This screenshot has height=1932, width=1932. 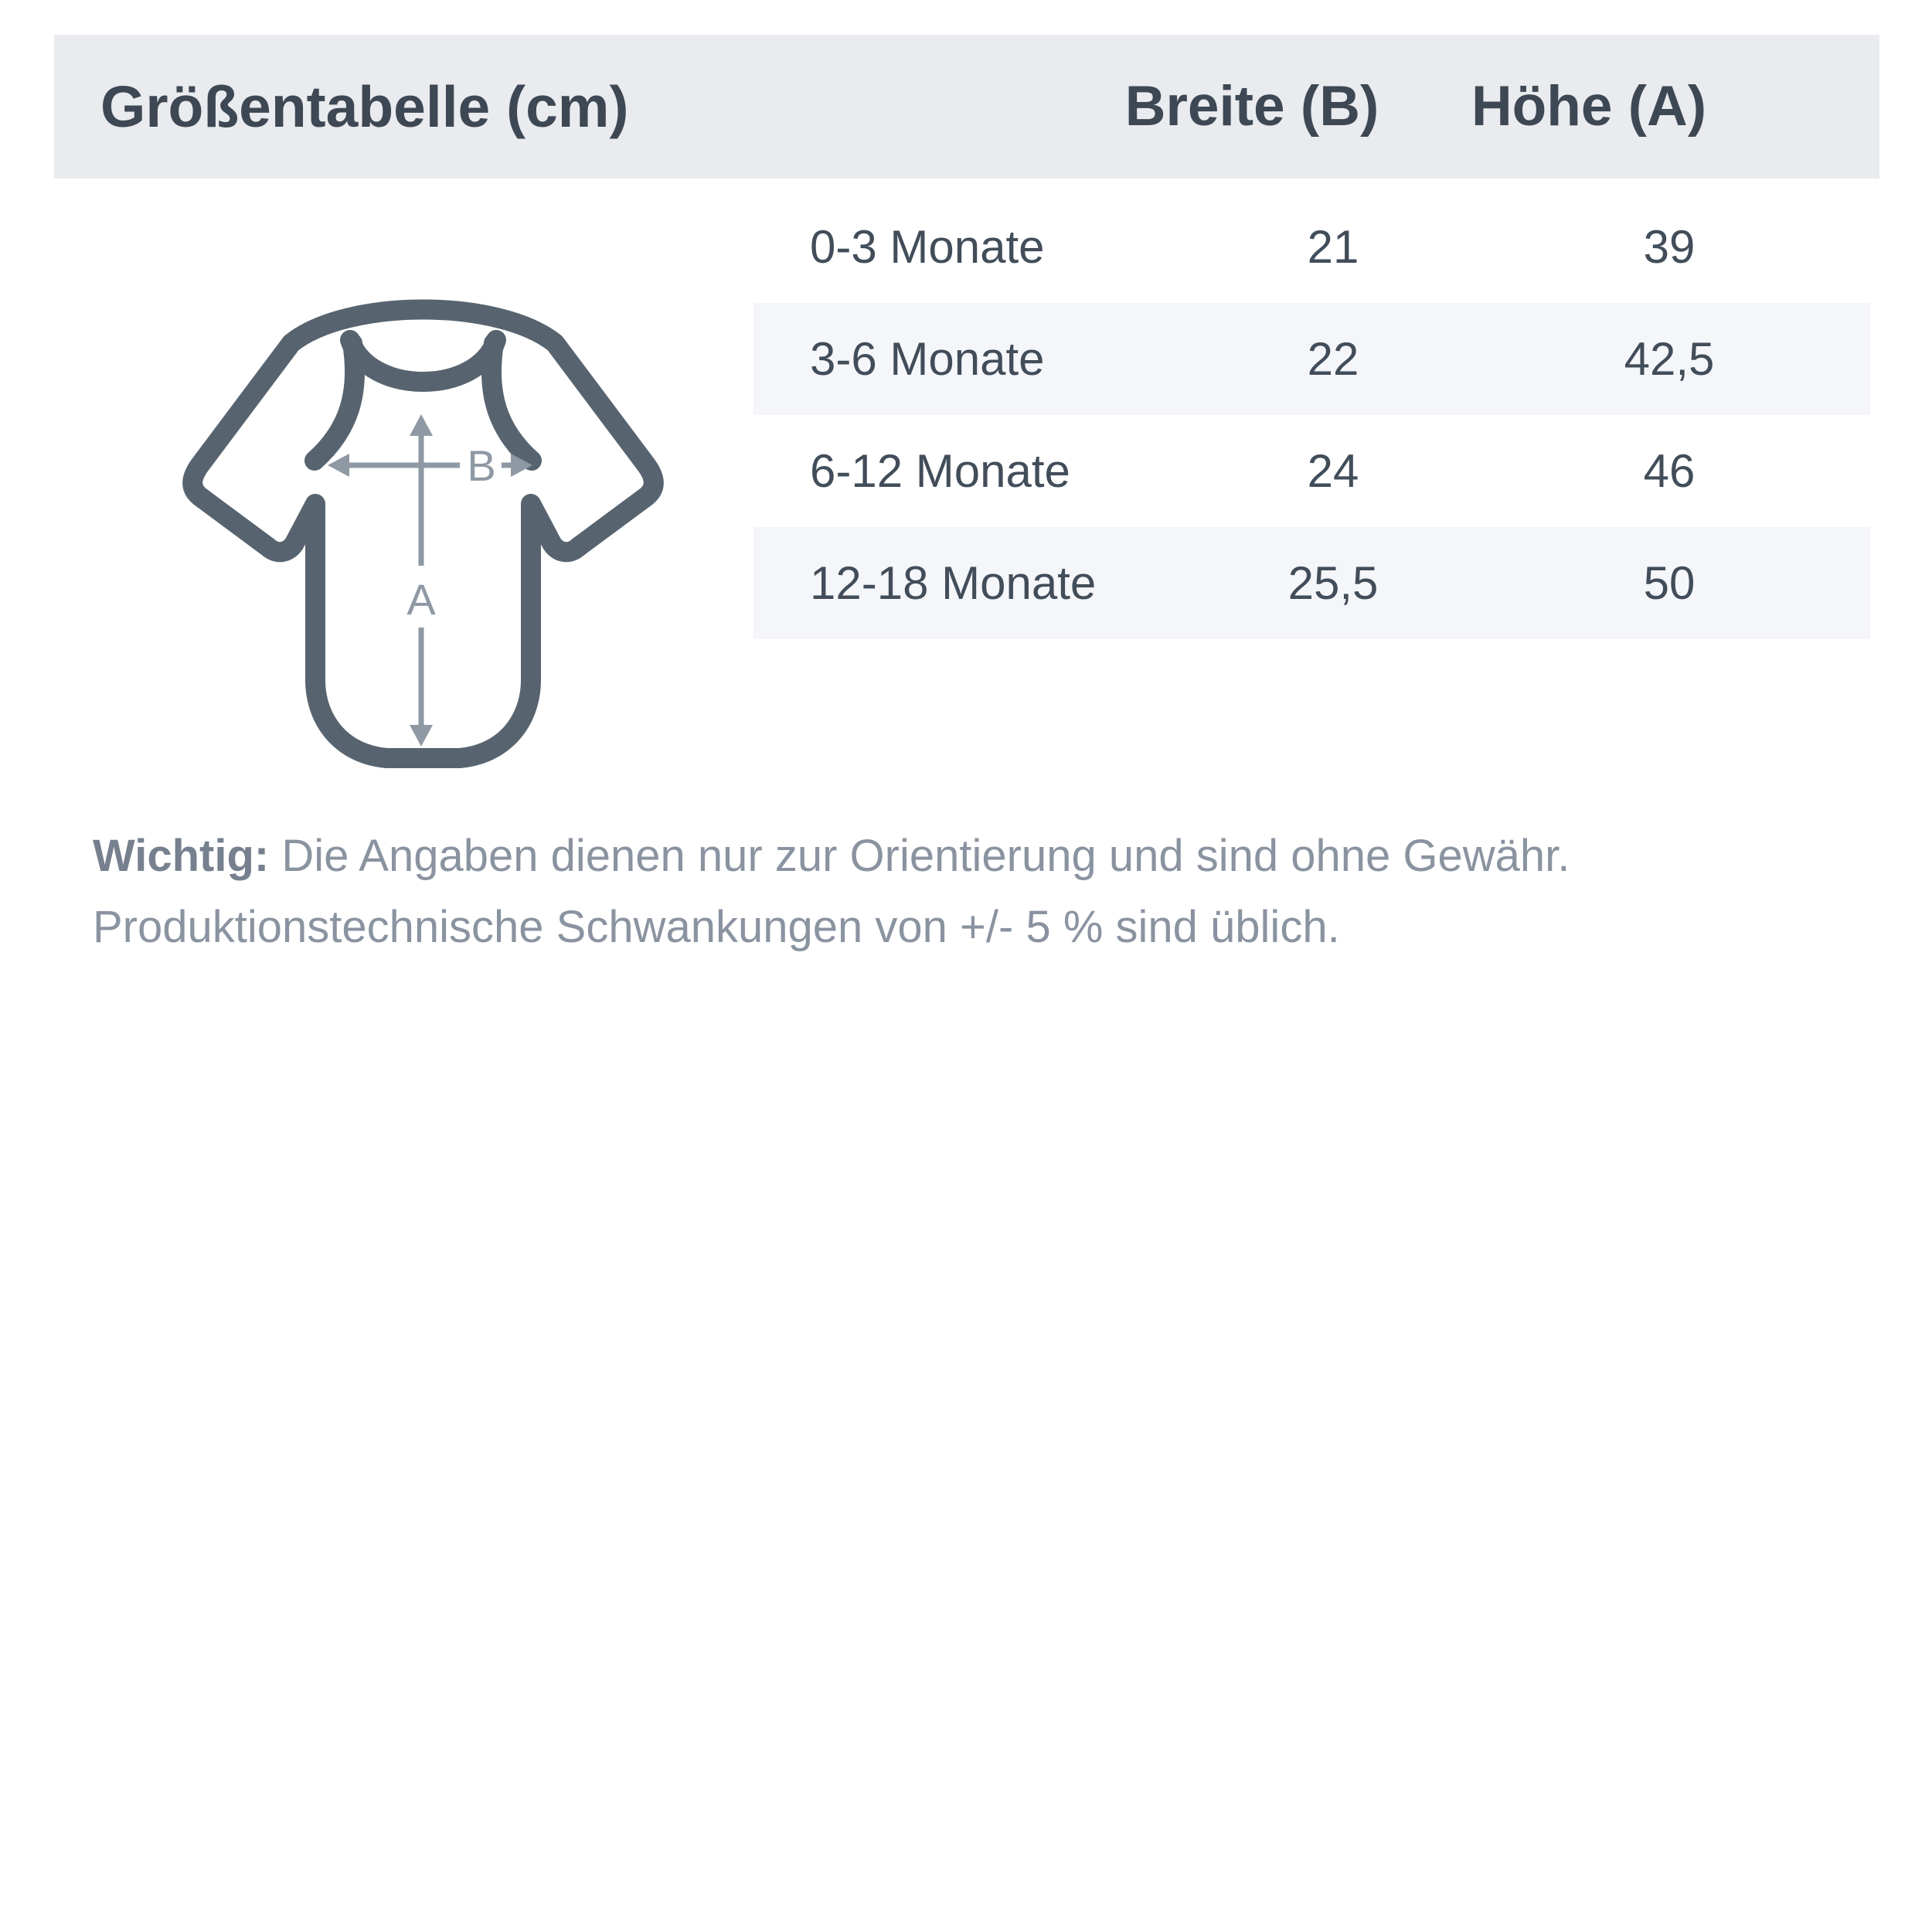 I want to click on table-row: 6-12 Monate 24 46, so click(x=1312, y=471).